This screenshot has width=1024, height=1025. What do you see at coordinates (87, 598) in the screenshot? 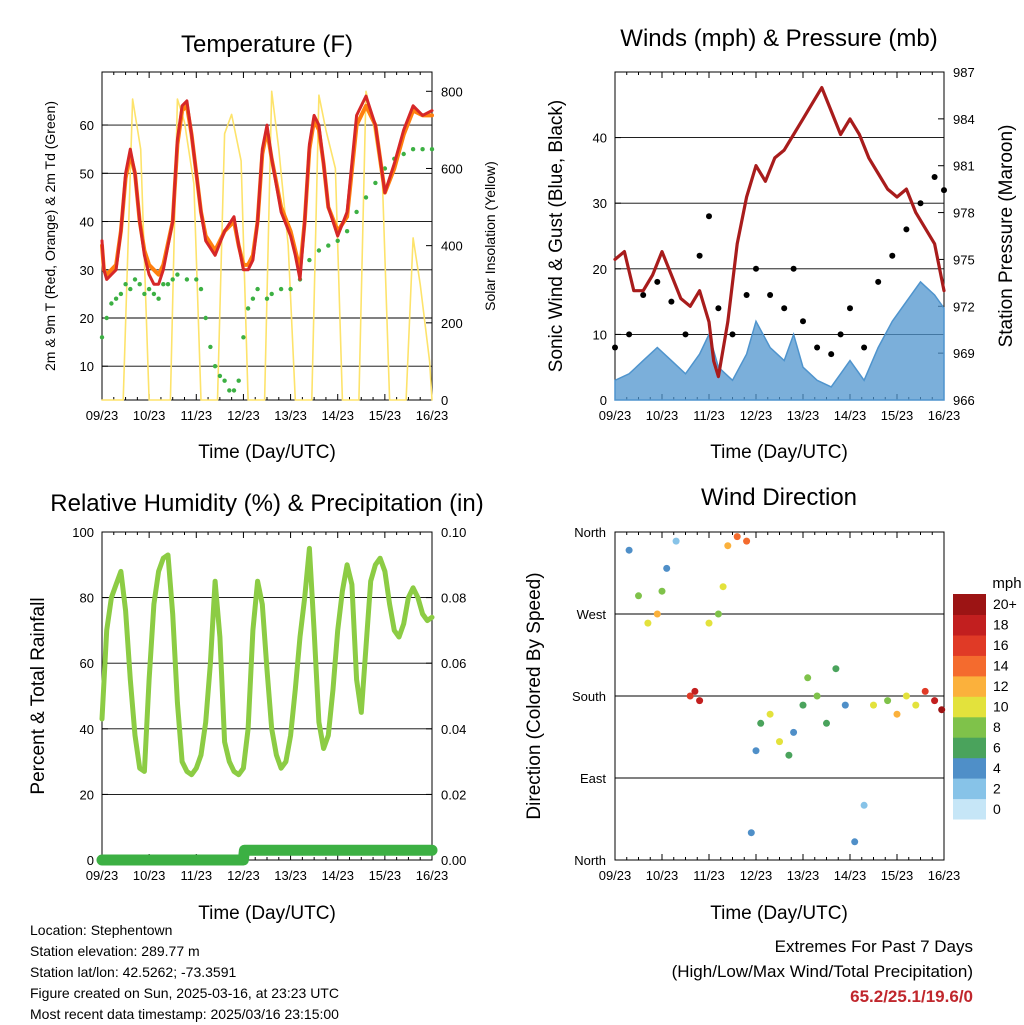
I see `y-tick-label: 80` at bounding box center [87, 598].